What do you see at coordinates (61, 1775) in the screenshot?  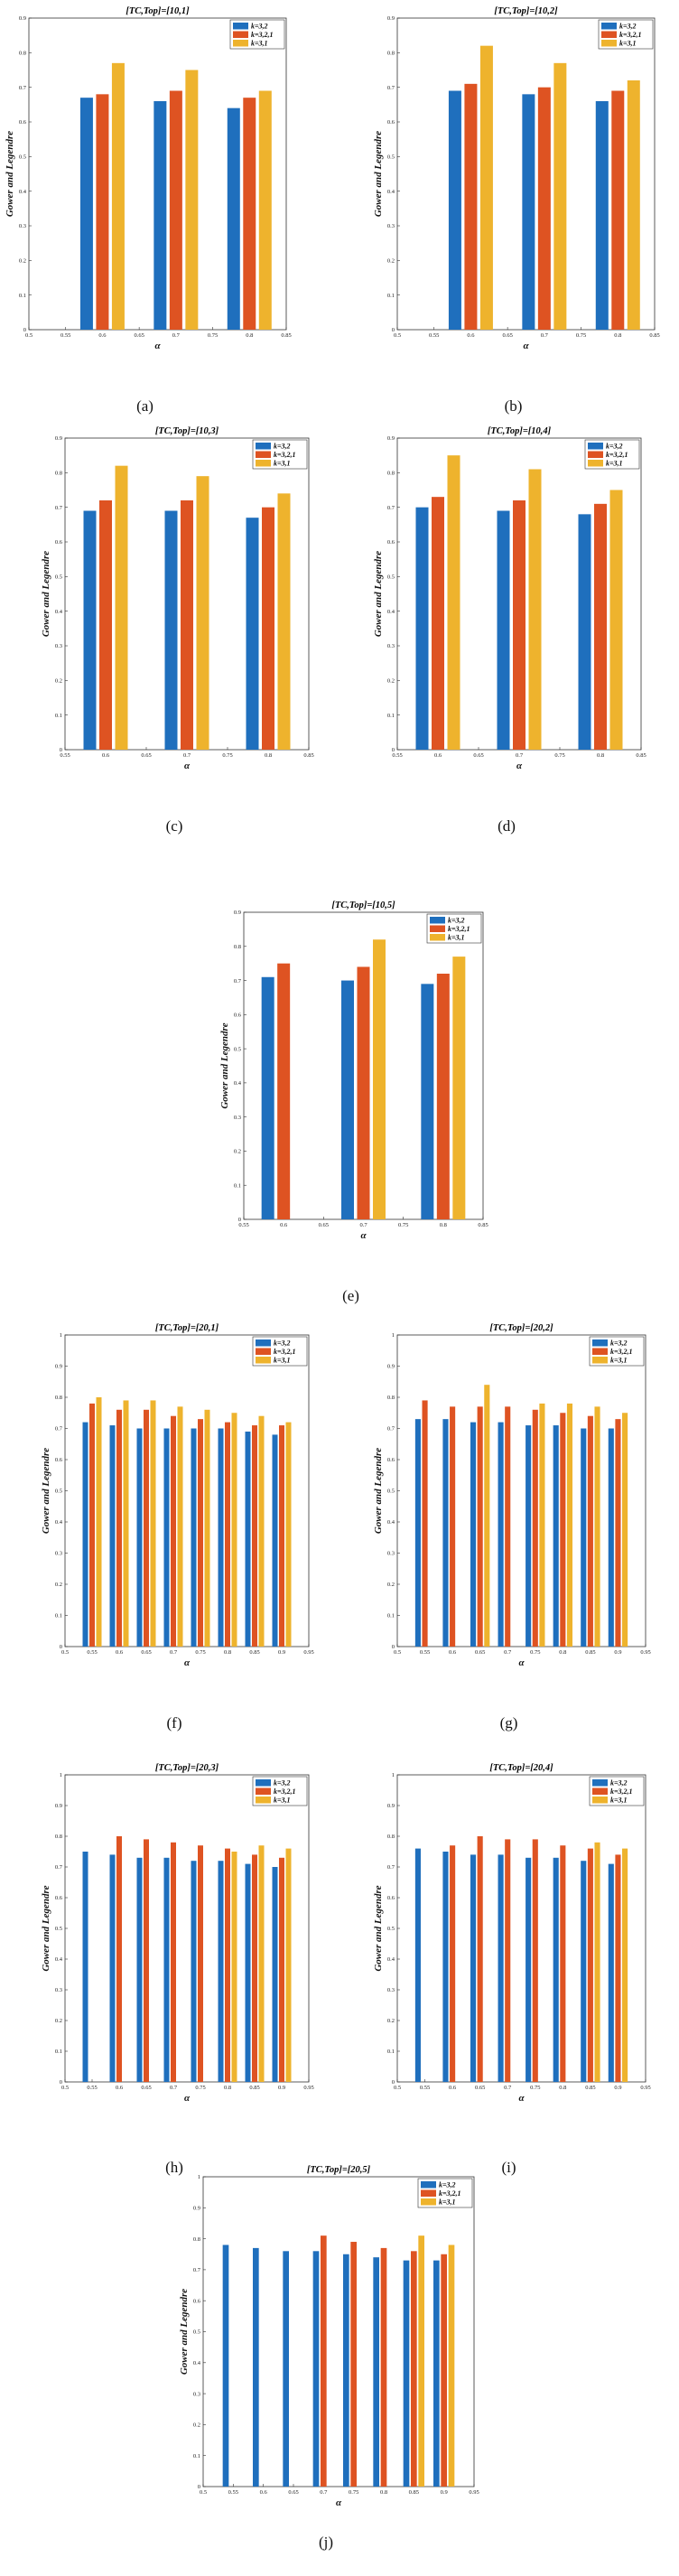 I see `y-tick-label: 1` at bounding box center [61, 1775].